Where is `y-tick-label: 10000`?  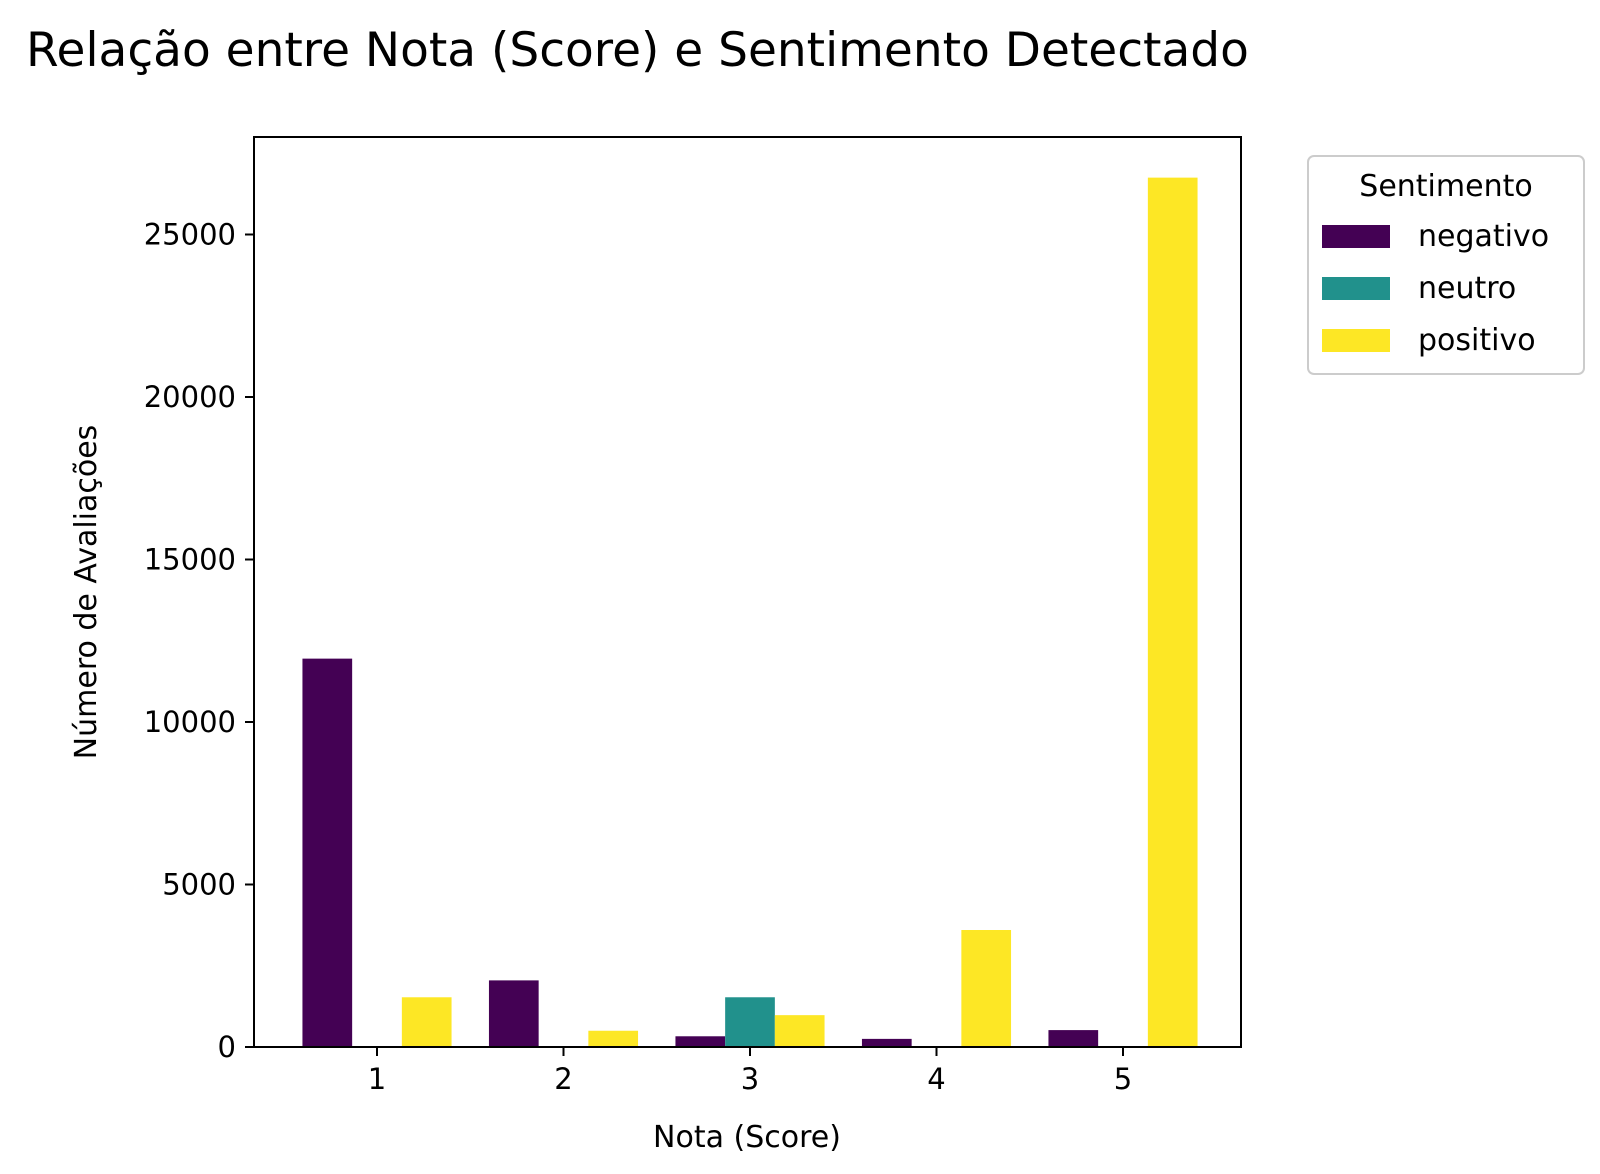 y-tick-label: 10000 is located at coordinates (190, 722).